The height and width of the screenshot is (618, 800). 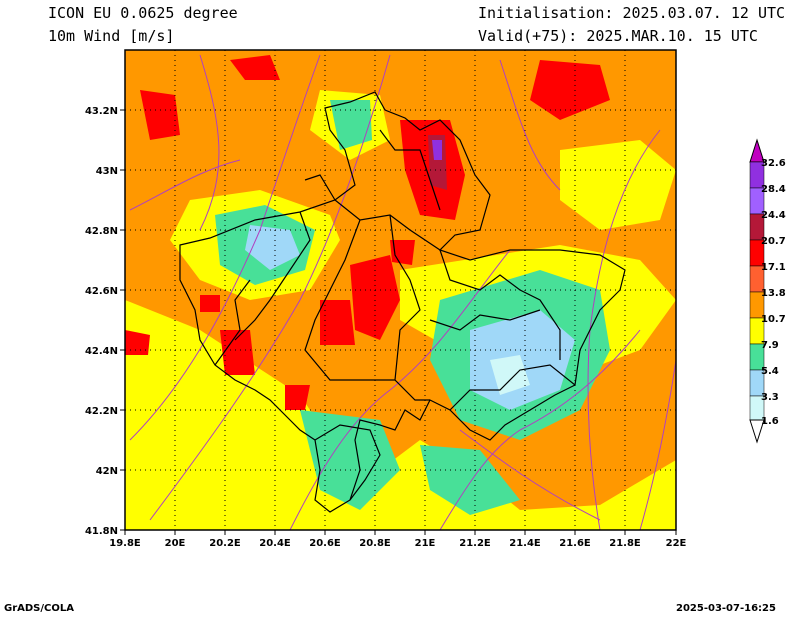 What do you see at coordinates (101, 231) in the screenshot?
I see `y-tick-label: 42.8N` at bounding box center [101, 231].